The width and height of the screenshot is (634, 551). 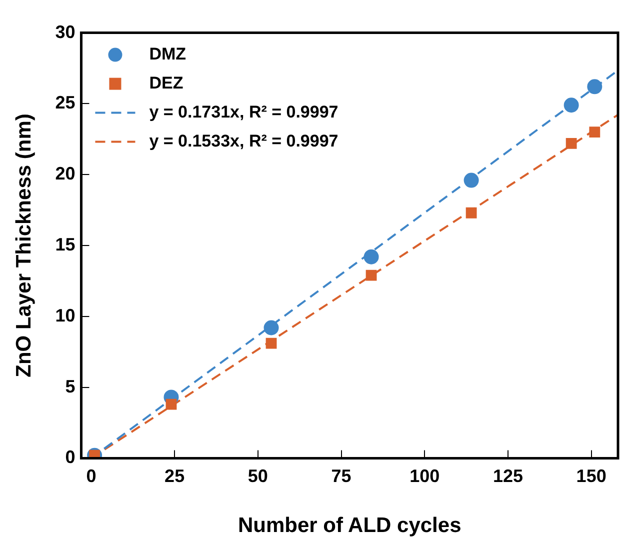 What do you see at coordinates (258, 476) in the screenshot?
I see `x-tick-label: 50` at bounding box center [258, 476].